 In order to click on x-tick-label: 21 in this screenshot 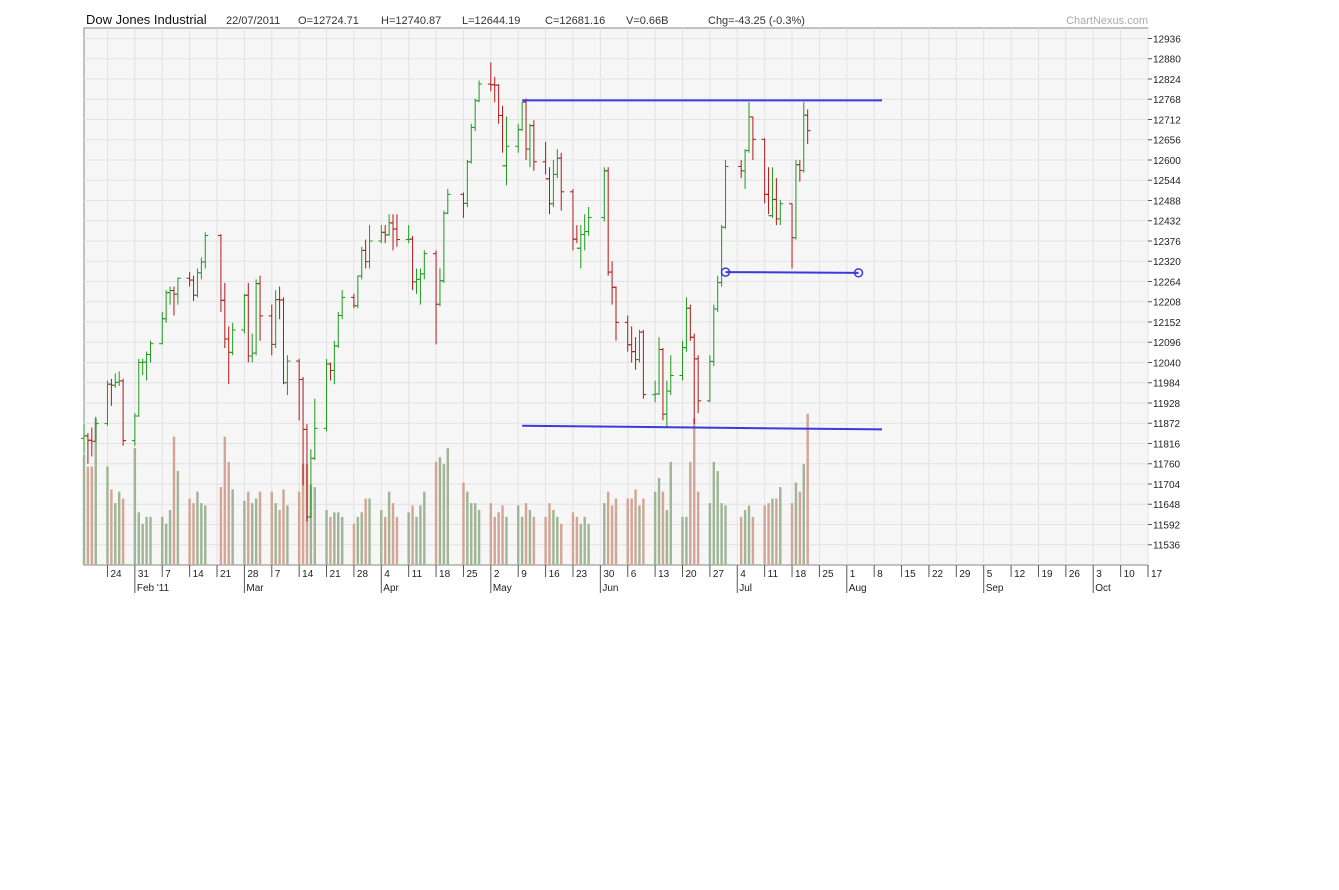, I will do `click(226, 574)`.